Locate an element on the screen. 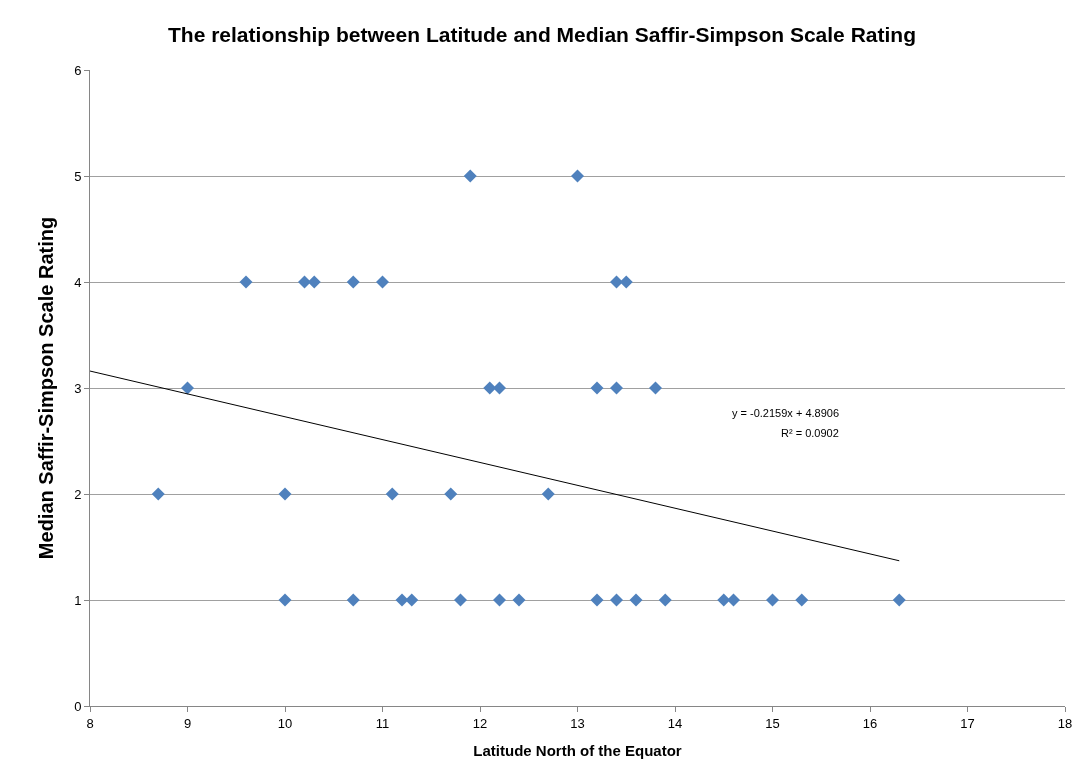 This screenshot has height=768, width=1084. x-tick-label: 12 is located at coordinates (480, 723).